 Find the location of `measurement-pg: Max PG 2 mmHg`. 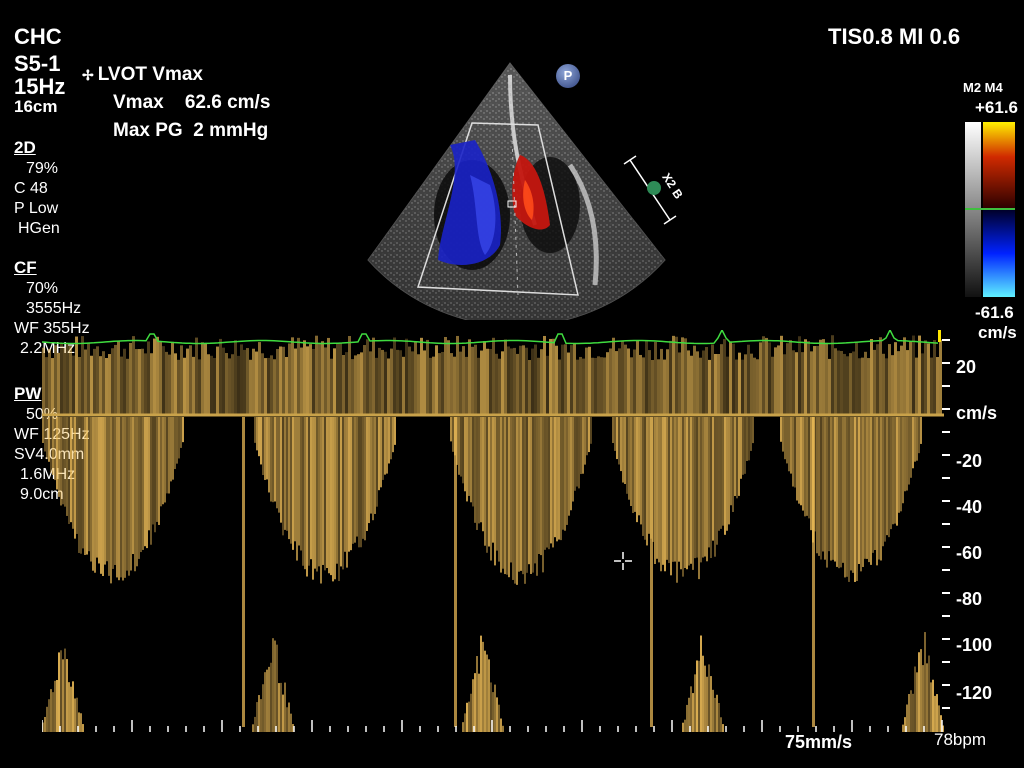

measurement-pg: Max PG 2 mmHg is located at coordinates (191, 130).